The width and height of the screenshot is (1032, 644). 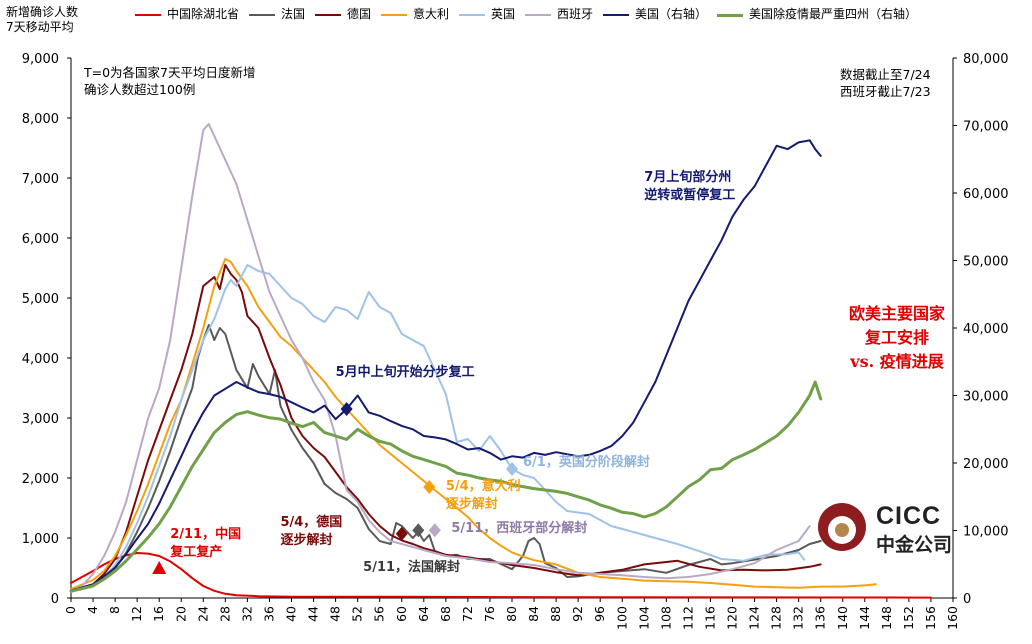 What do you see at coordinates (555, 614) in the screenshot?
I see `x-tick-label: 88` at bounding box center [555, 614].